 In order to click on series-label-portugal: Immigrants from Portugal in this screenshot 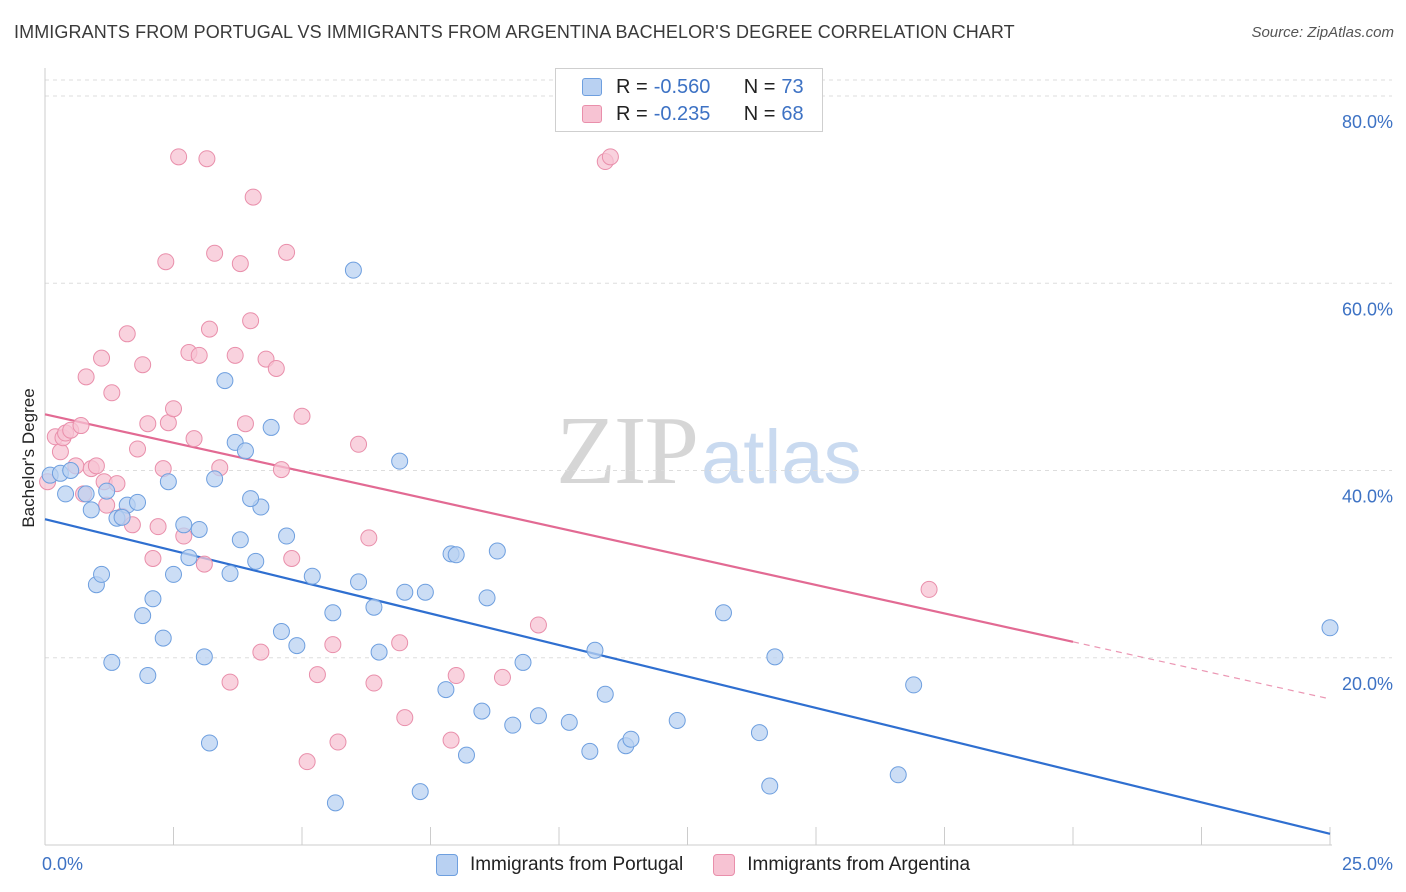, I will do `click(576, 864)`.